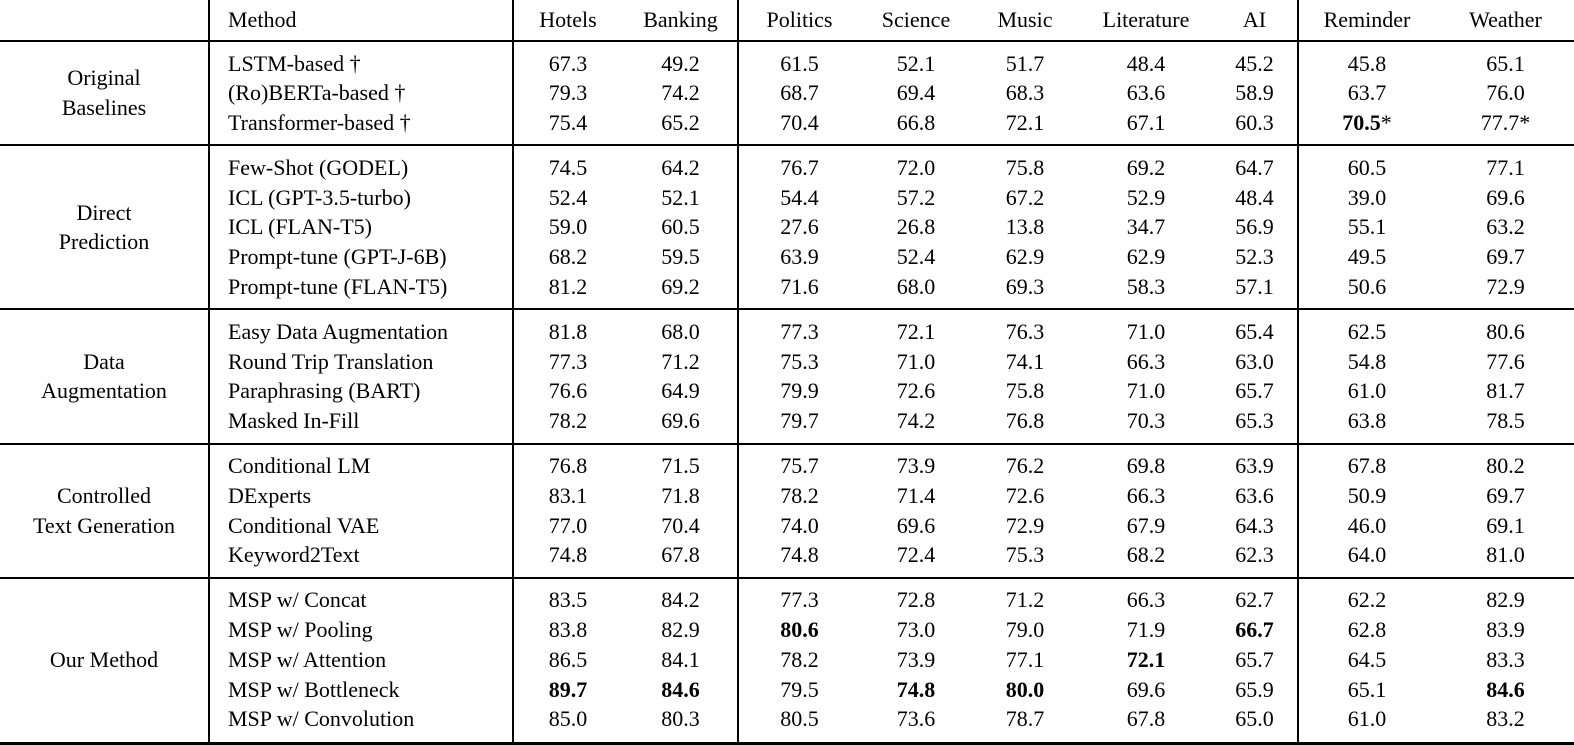  Describe the element at coordinates (568, 287) in the screenshot. I see `value-cell: 81.2` at that location.